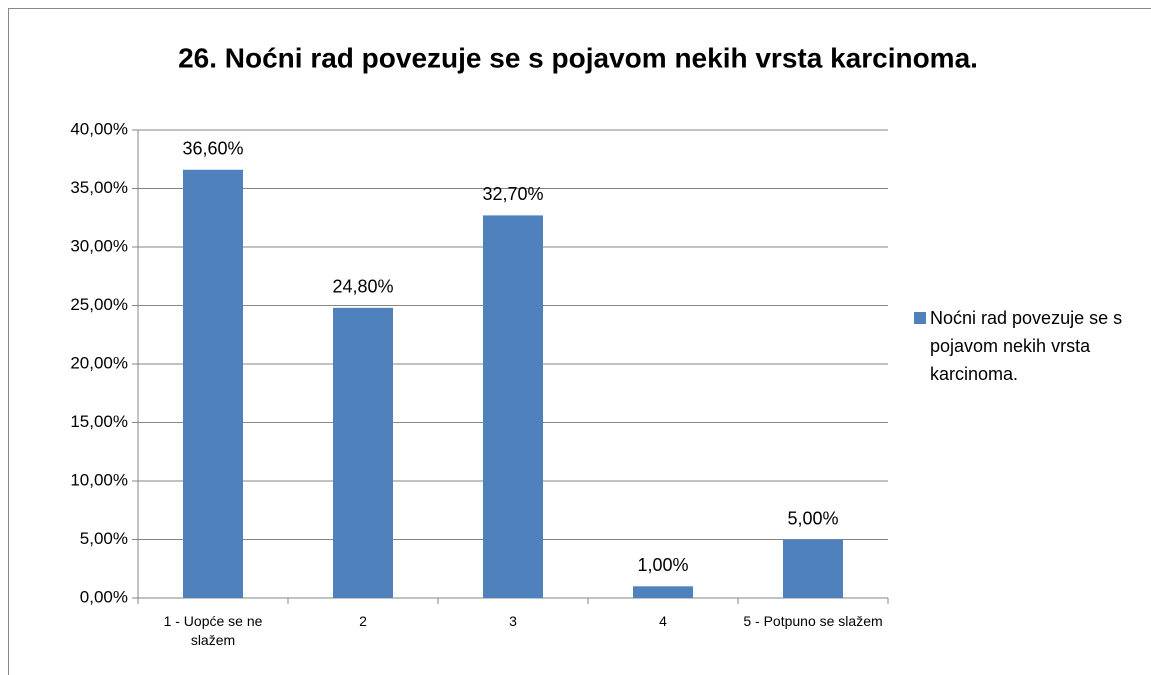  Describe the element at coordinates (104, 596) in the screenshot. I see `y-tick-label: 0,00%` at that location.